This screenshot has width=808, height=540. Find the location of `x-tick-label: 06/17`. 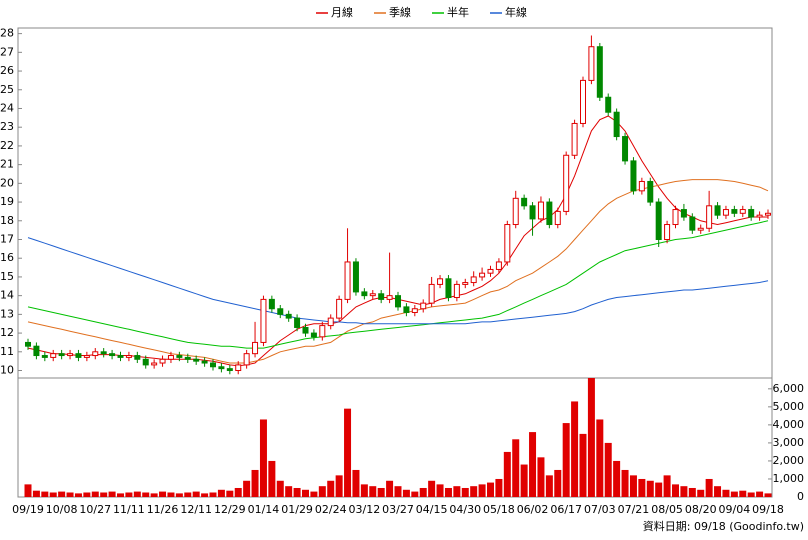

x-tick-label: 06/17 is located at coordinates (566, 509).